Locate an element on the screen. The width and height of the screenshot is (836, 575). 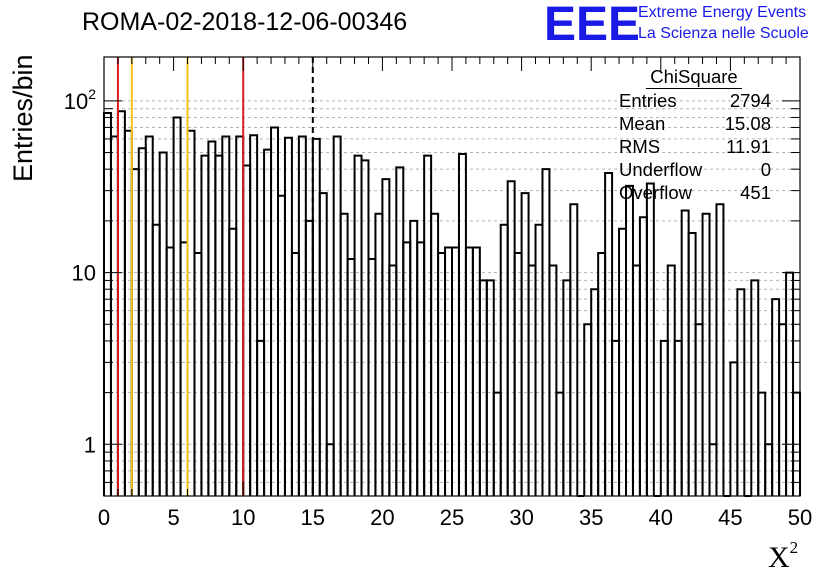
stats-label: Mean is located at coordinates (642, 123).